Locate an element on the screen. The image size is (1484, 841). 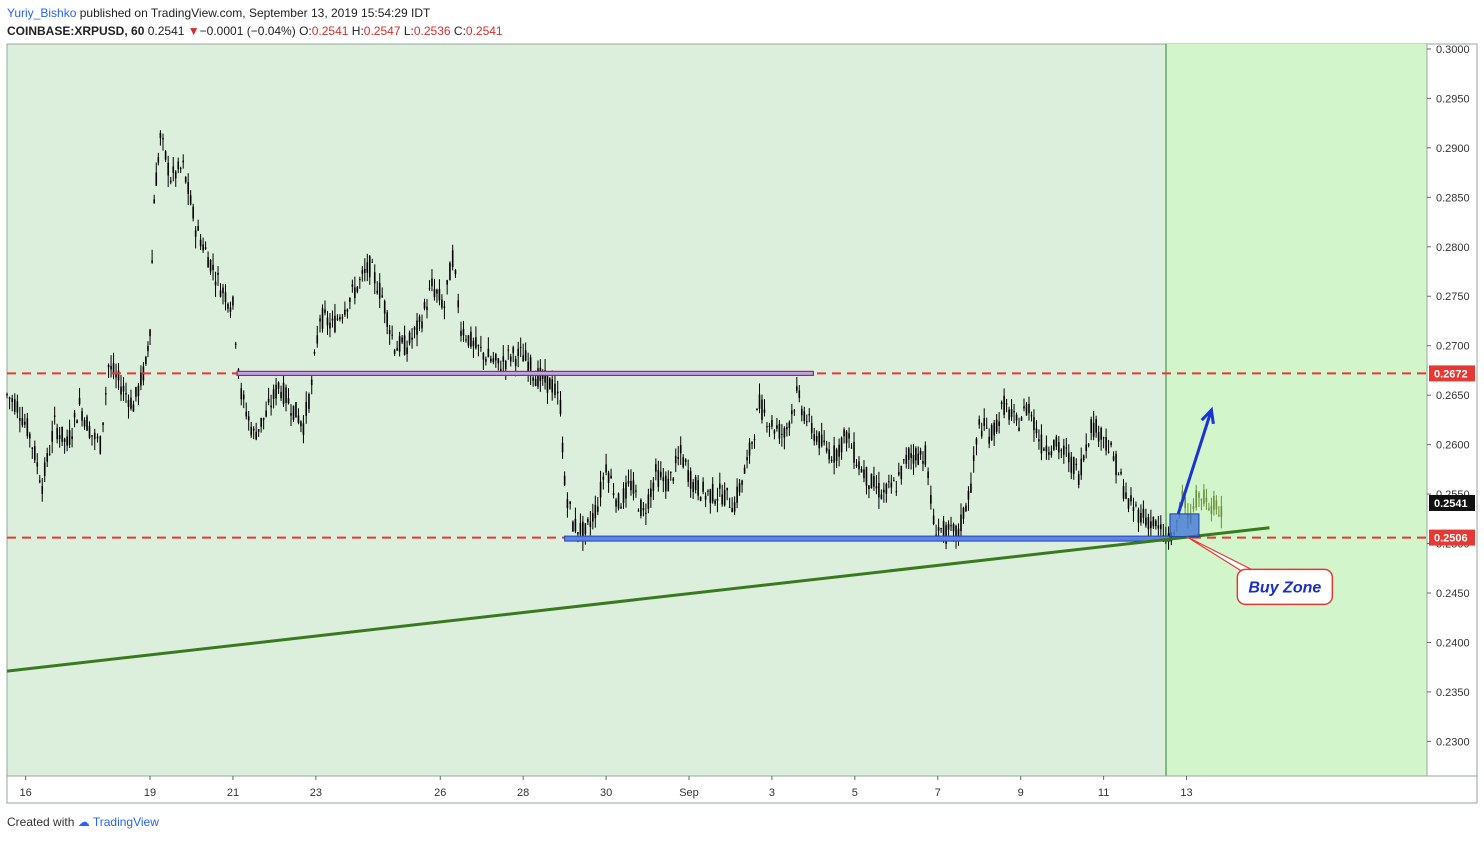
arrow-head-icon is located at coordinates (1207, 415).